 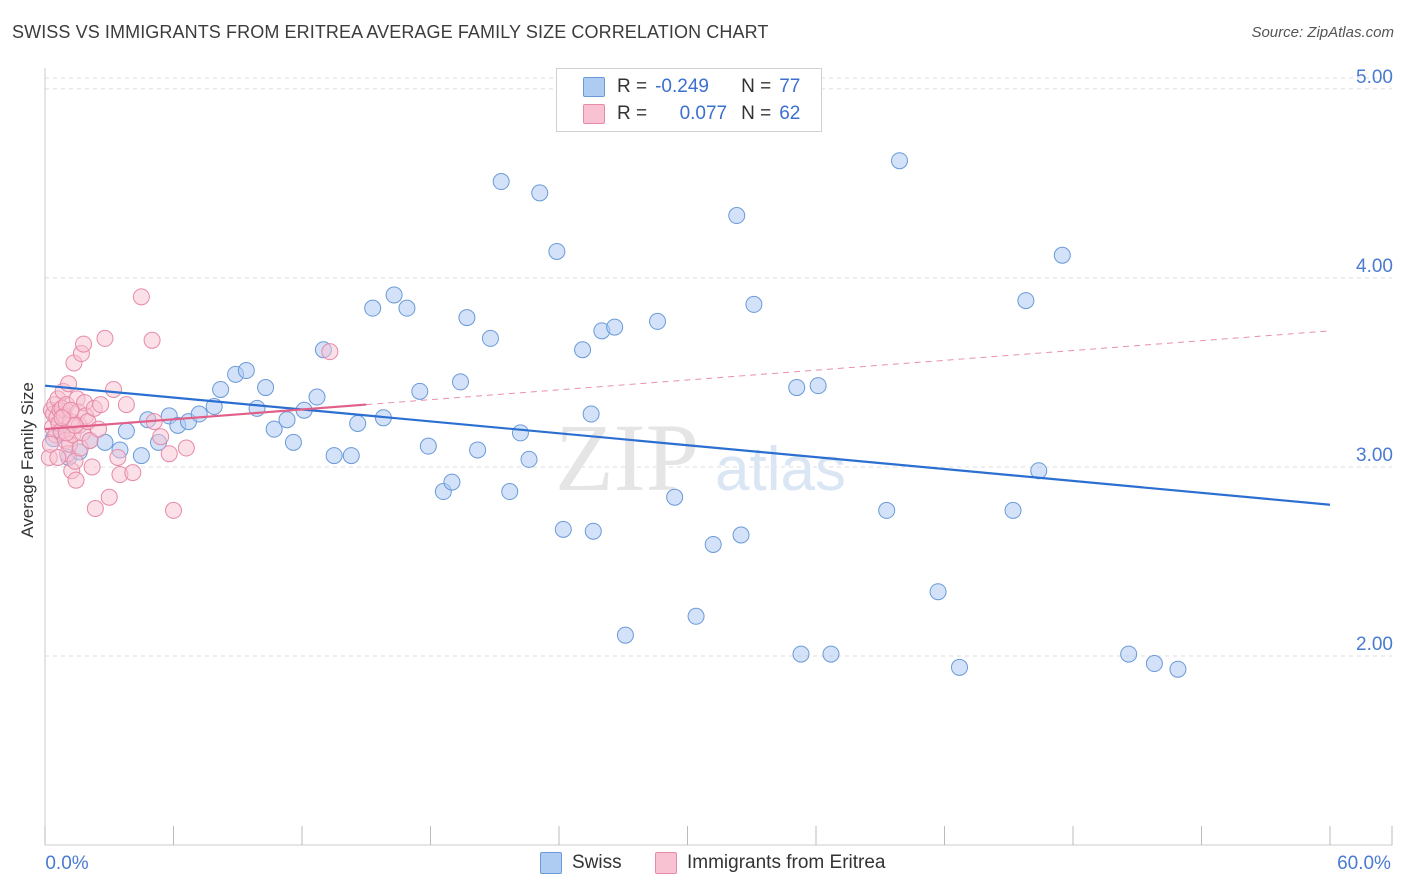 I want to click on x-tick-label-max: 60.0%, so click(x=1364, y=863).